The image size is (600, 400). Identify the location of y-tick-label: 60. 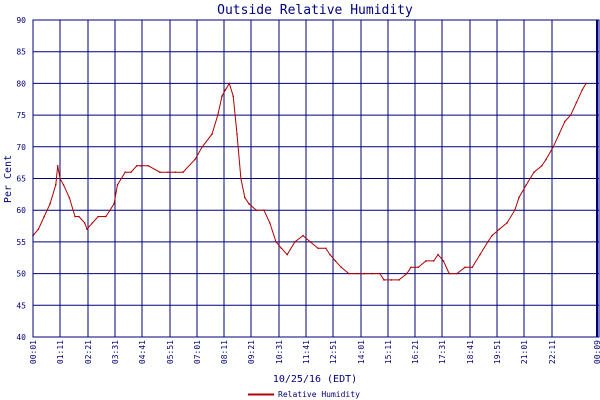
(21, 210).